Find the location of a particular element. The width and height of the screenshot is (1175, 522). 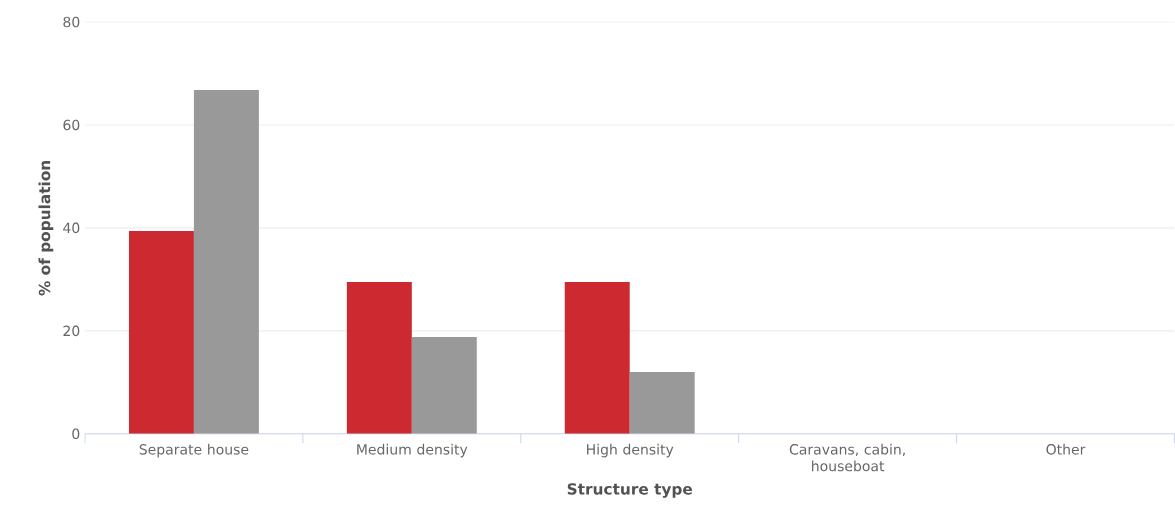

y-tick-label: 80 is located at coordinates (71, 22).